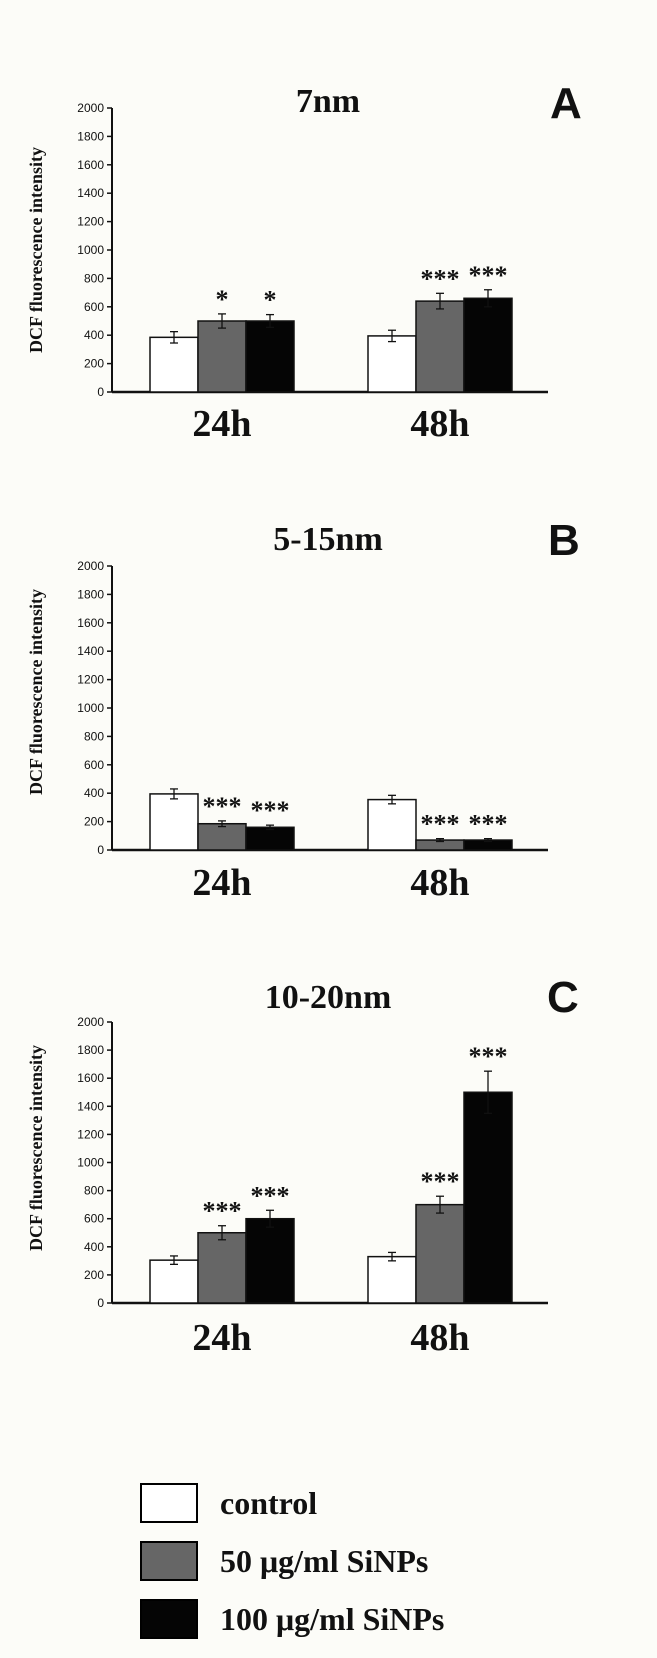  What do you see at coordinates (564, 540) in the screenshot?
I see `panel-letter: B` at bounding box center [564, 540].